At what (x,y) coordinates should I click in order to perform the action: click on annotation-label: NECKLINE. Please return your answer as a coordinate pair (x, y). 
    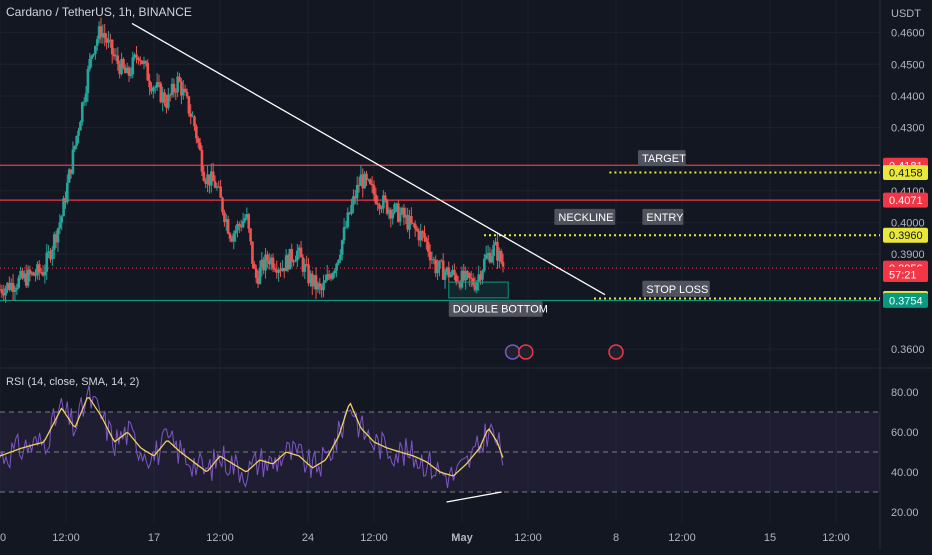
    Looking at the image, I should click on (585, 218).